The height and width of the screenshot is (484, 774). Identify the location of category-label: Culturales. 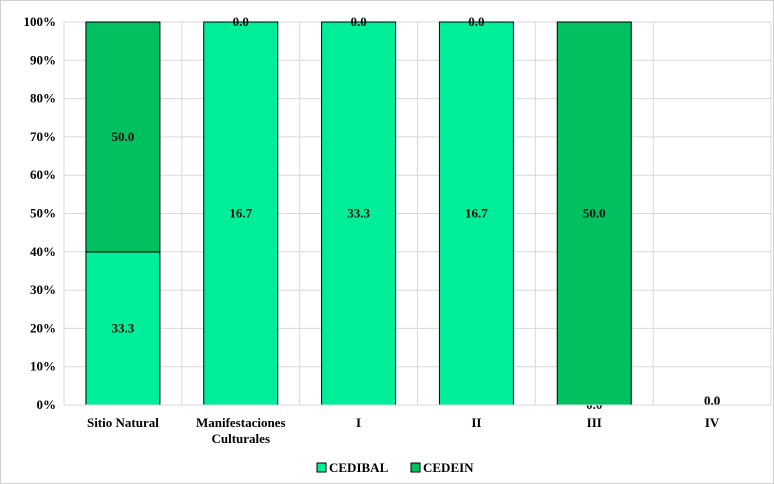
(241, 438).